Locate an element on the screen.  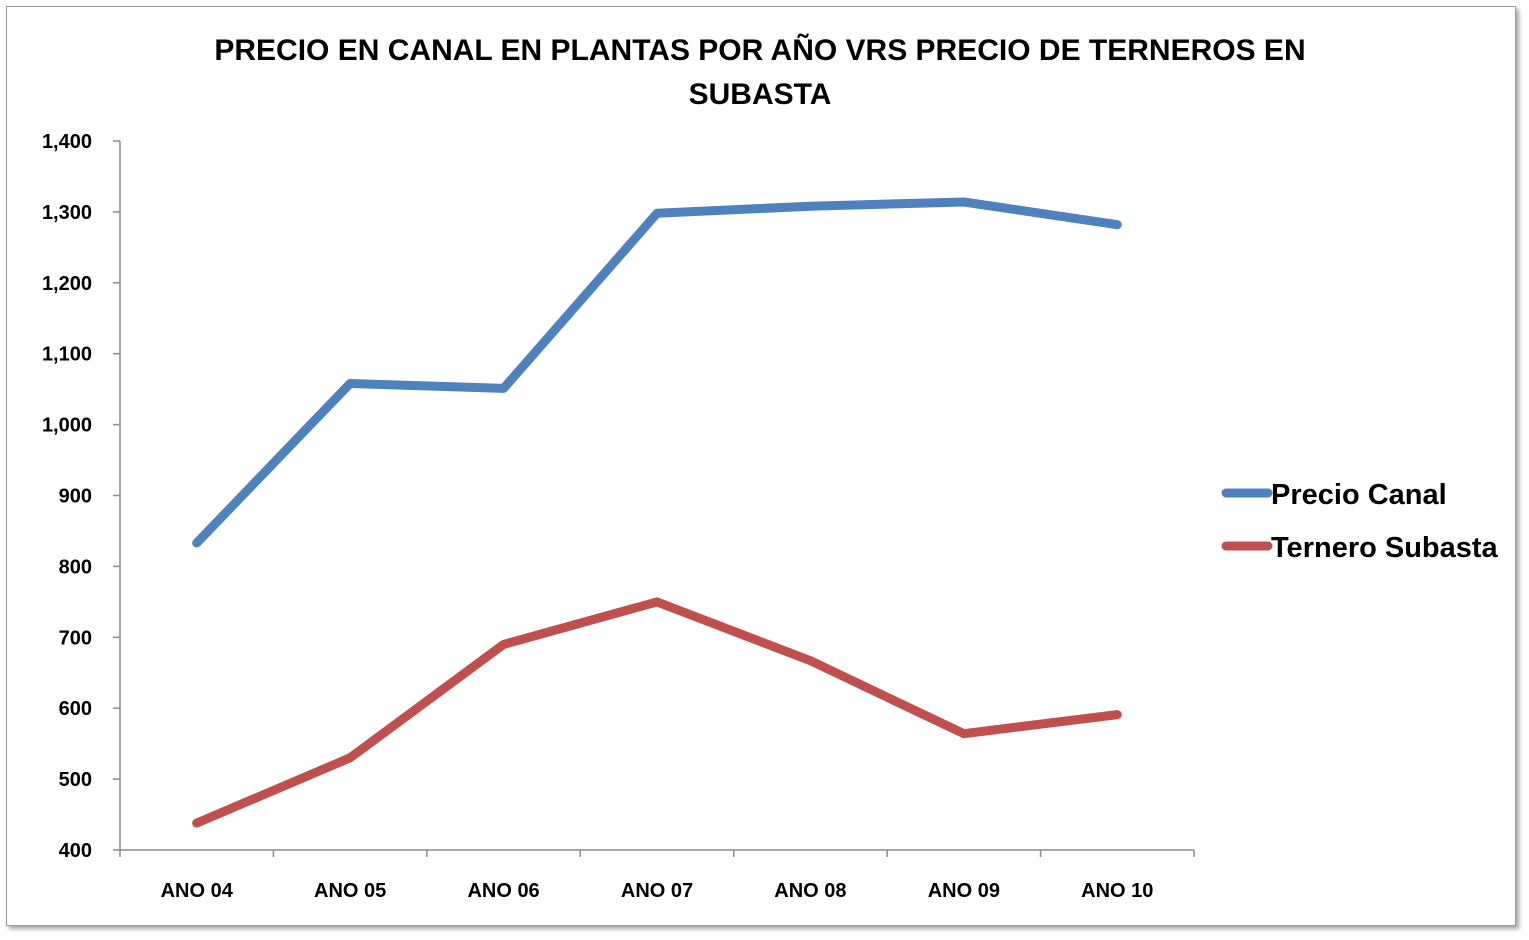
y-tick-label: 400 is located at coordinates (75, 851).